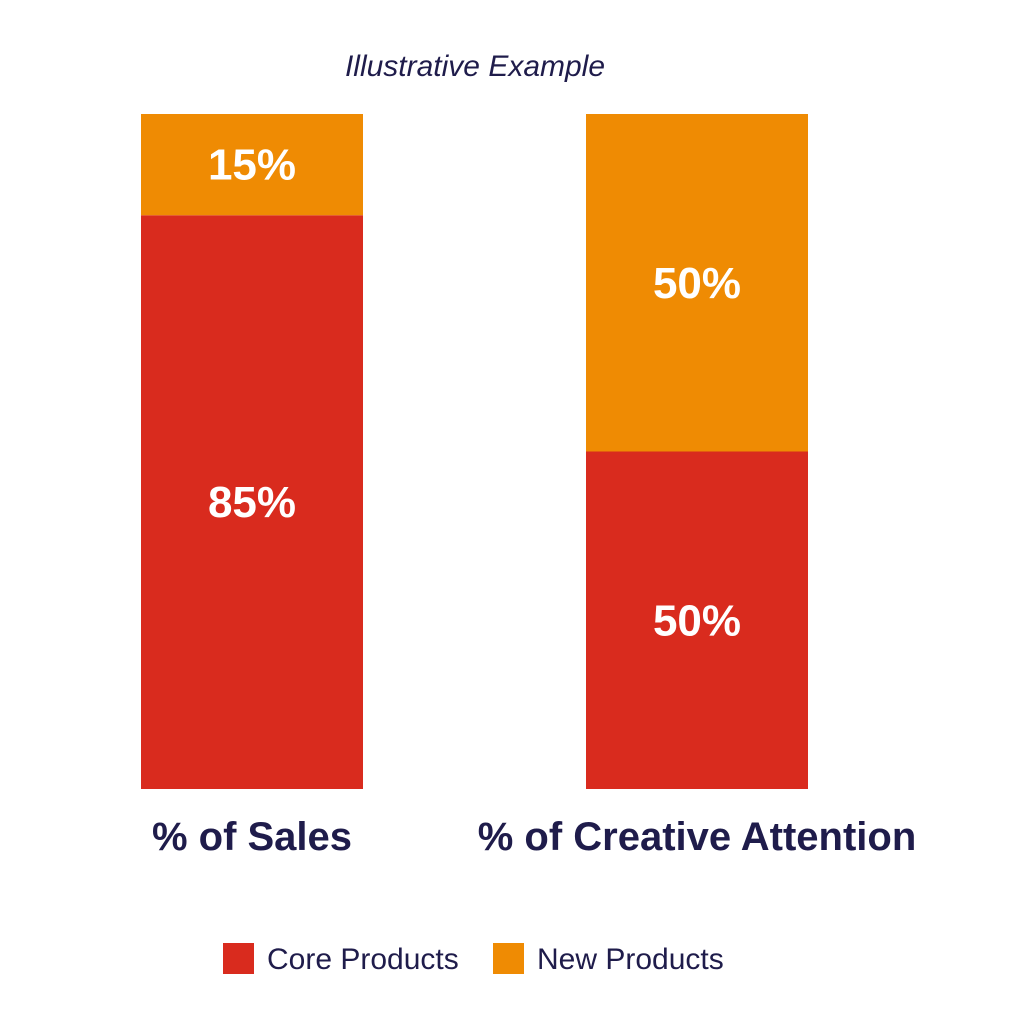  I want to click on category-label-0: % of Sales, so click(252, 837).